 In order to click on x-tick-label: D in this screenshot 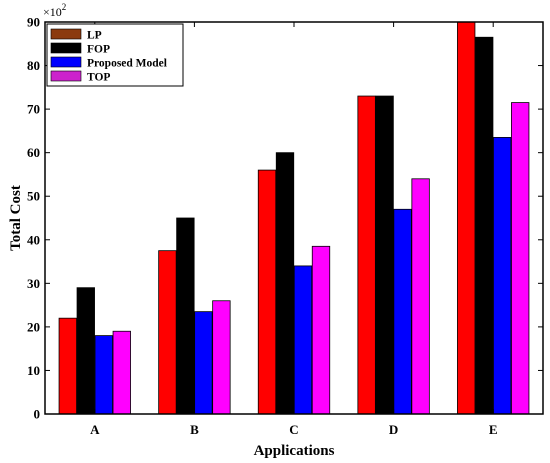, I will do `click(393, 429)`.